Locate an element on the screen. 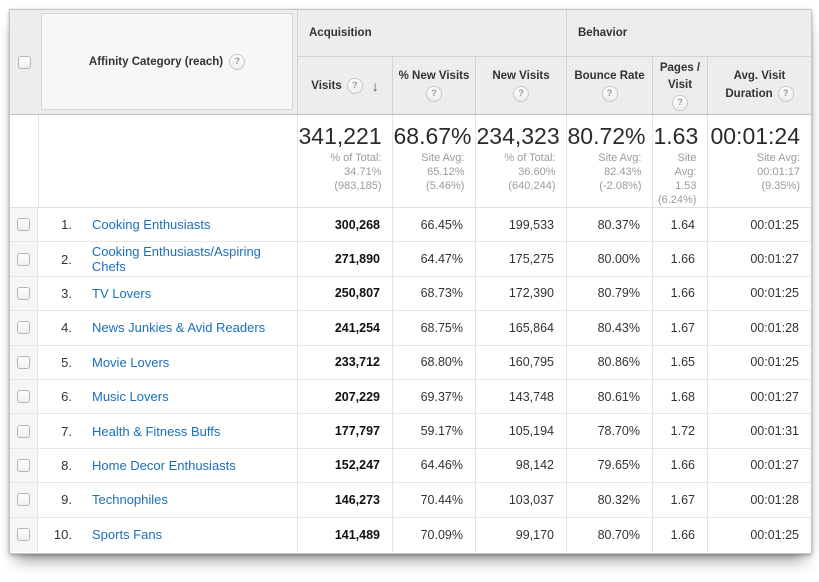 This screenshot has height=582, width=819. column-header-pct-new-visits: % New Visits ? is located at coordinates (434, 85).